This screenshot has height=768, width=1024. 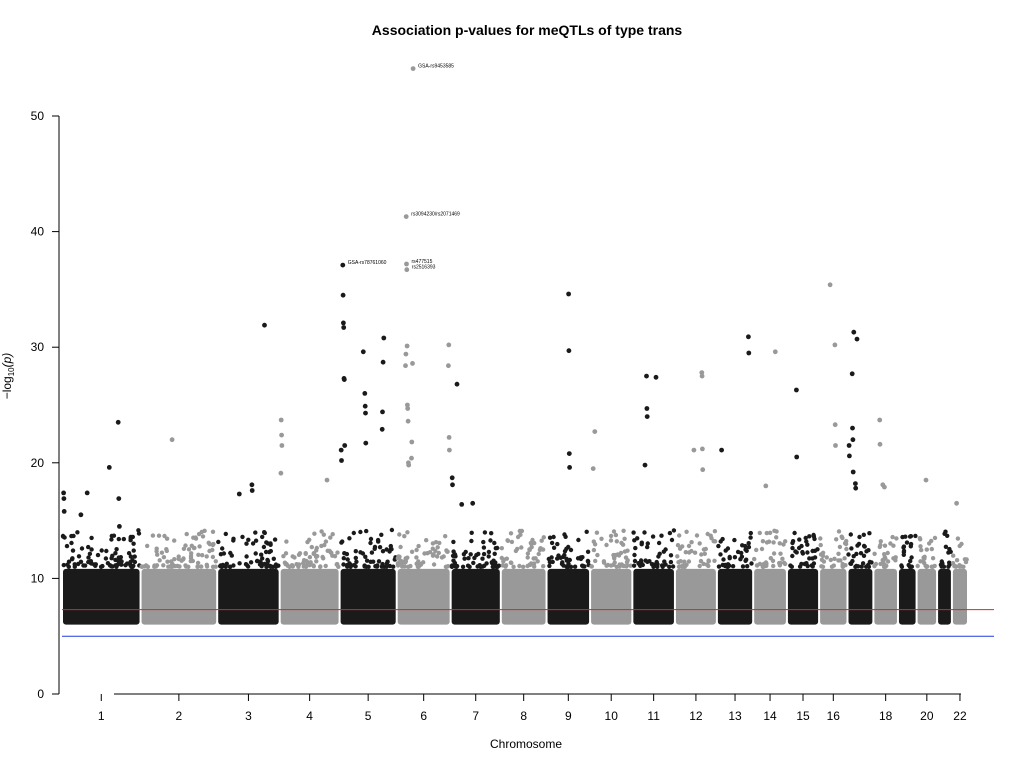 What do you see at coordinates (422, 262) in the screenshot?
I see `snp-label: rs477515` at bounding box center [422, 262].